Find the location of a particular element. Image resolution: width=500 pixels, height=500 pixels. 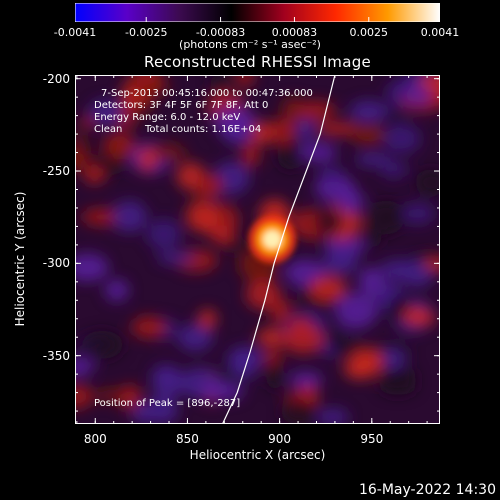

energy-annotation: Energy Range: 6.0 - 12.0 keV is located at coordinates (167, 117).